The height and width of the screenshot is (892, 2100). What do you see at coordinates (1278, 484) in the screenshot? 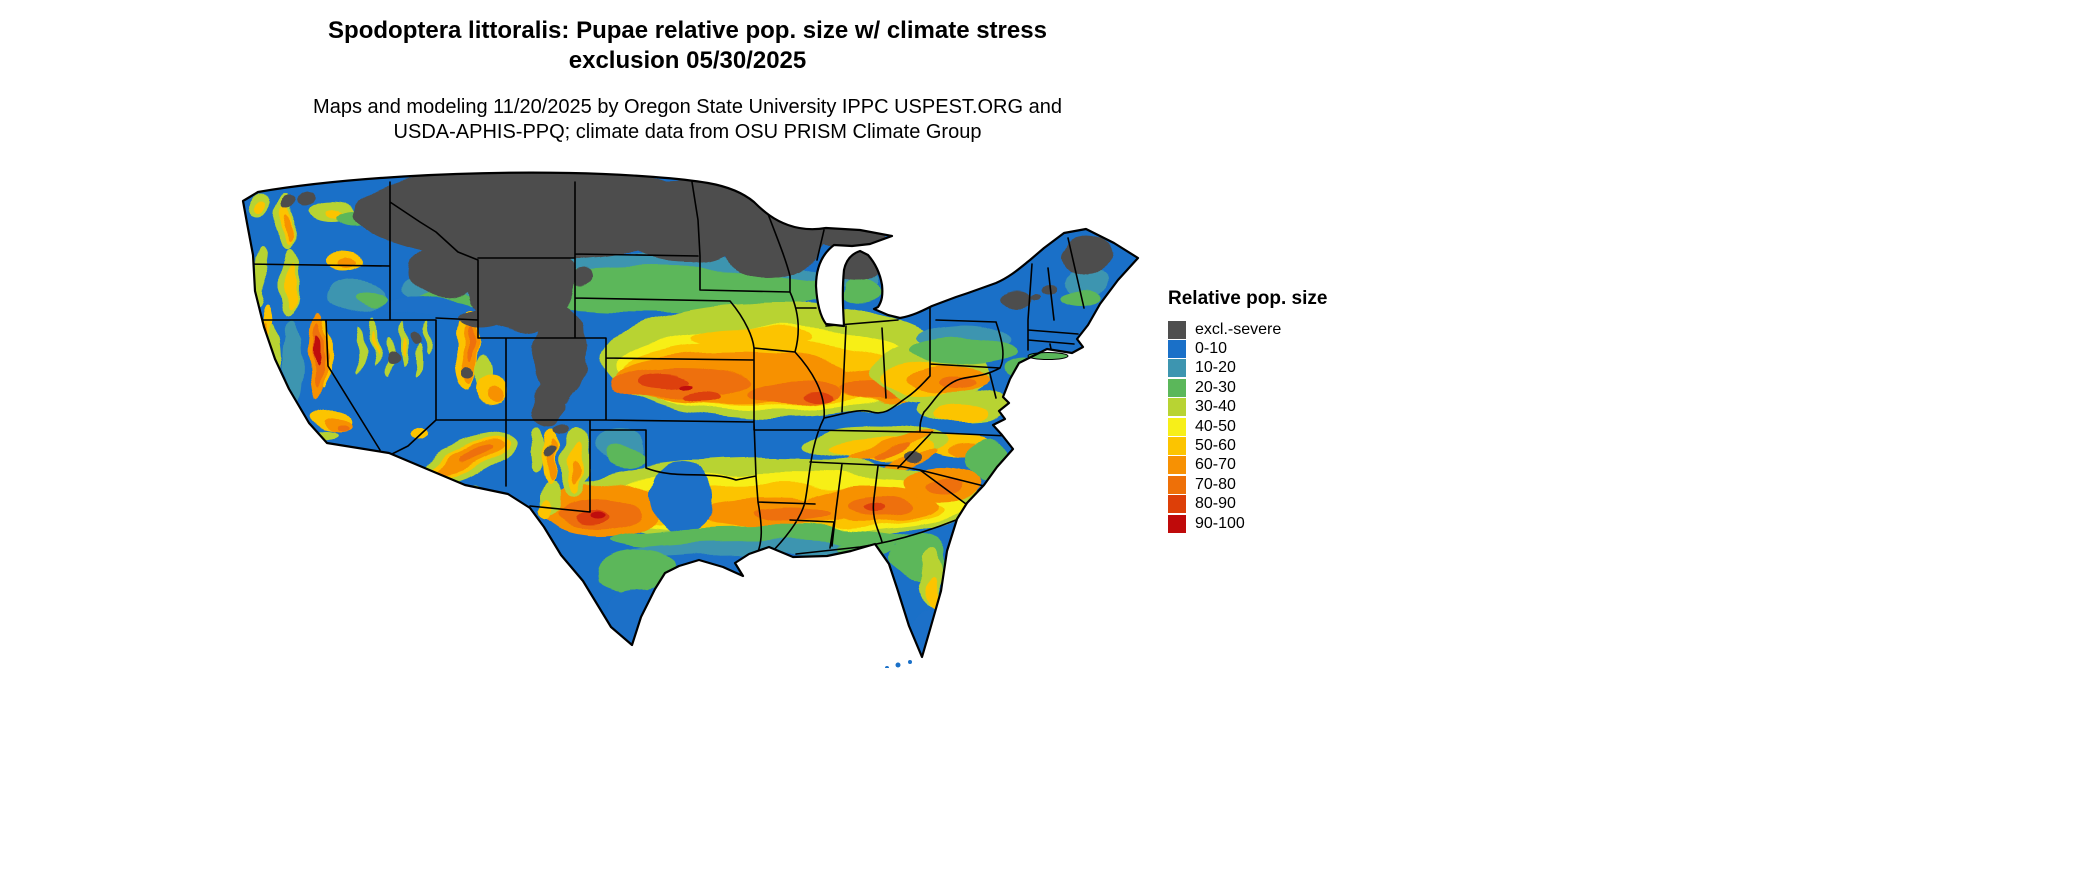
I see `legend-item: 70-80` at bounding box center [1278, 484].